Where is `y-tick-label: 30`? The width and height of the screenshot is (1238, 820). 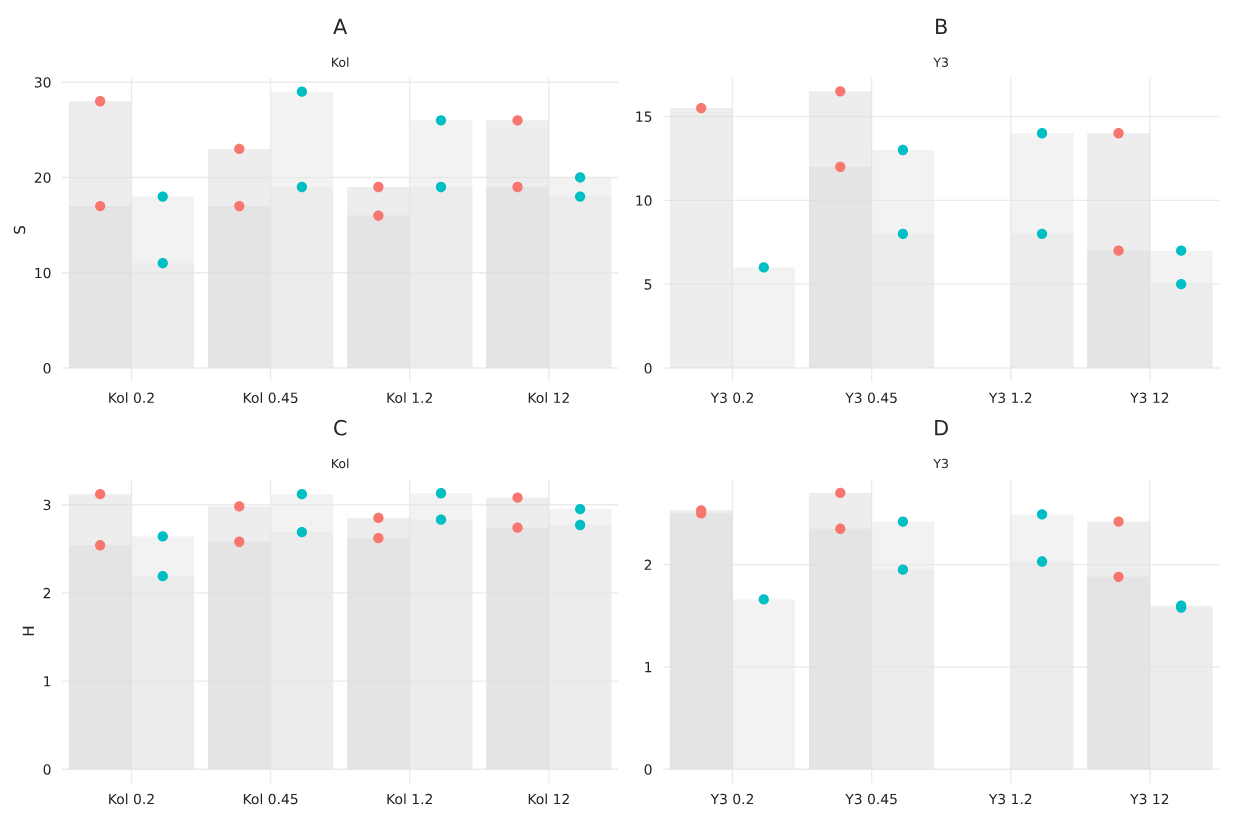 y-tick-label: 30 is located at coordinates (42, 82).